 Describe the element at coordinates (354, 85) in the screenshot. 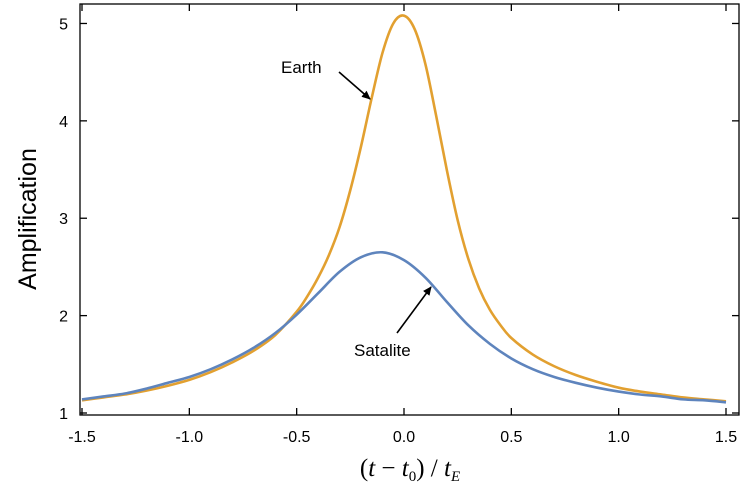

I see `earth-annotation-arrow` at that location.